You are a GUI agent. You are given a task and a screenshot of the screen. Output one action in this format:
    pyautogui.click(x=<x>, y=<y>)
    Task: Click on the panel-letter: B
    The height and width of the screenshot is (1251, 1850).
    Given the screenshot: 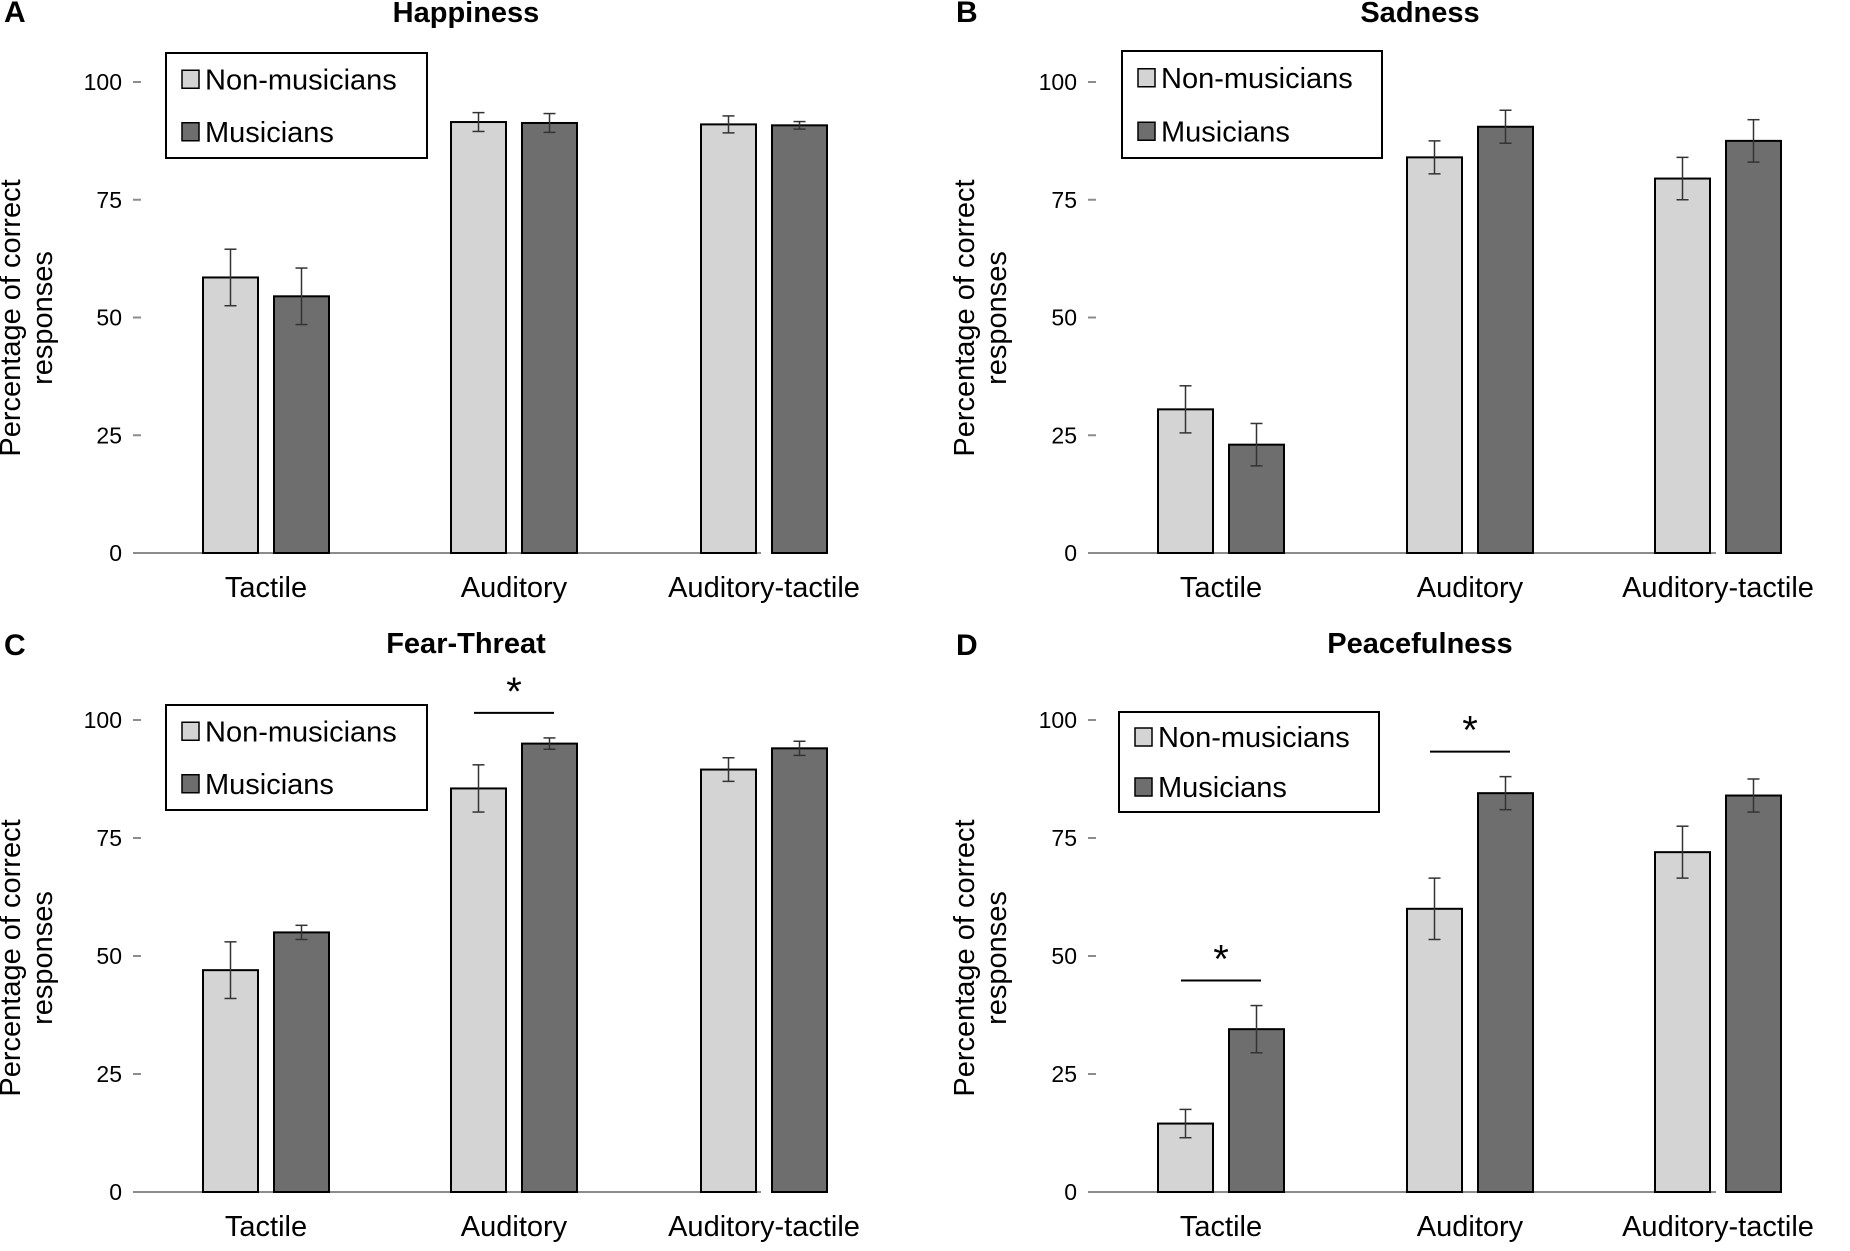 What is the action you would take?
    pyautogui.click(x=967, y=14)
    